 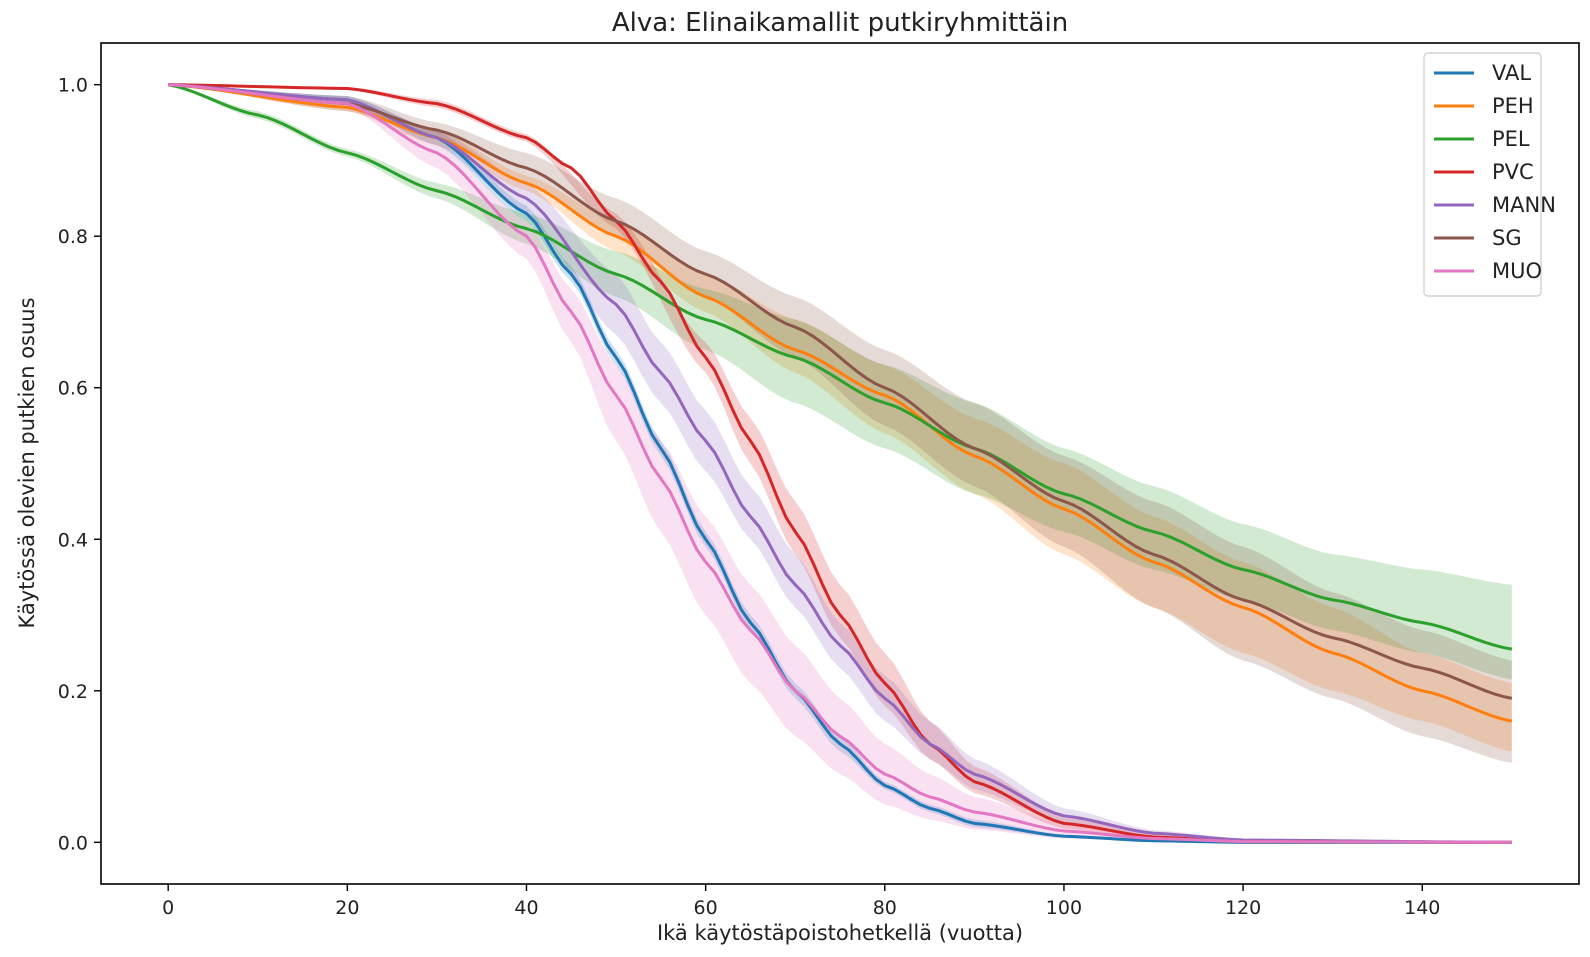 What do you see at coordinates (1422, 908) in the screenshot?
I see `x-tick-label: 140` at bounding box center [1422, 908].